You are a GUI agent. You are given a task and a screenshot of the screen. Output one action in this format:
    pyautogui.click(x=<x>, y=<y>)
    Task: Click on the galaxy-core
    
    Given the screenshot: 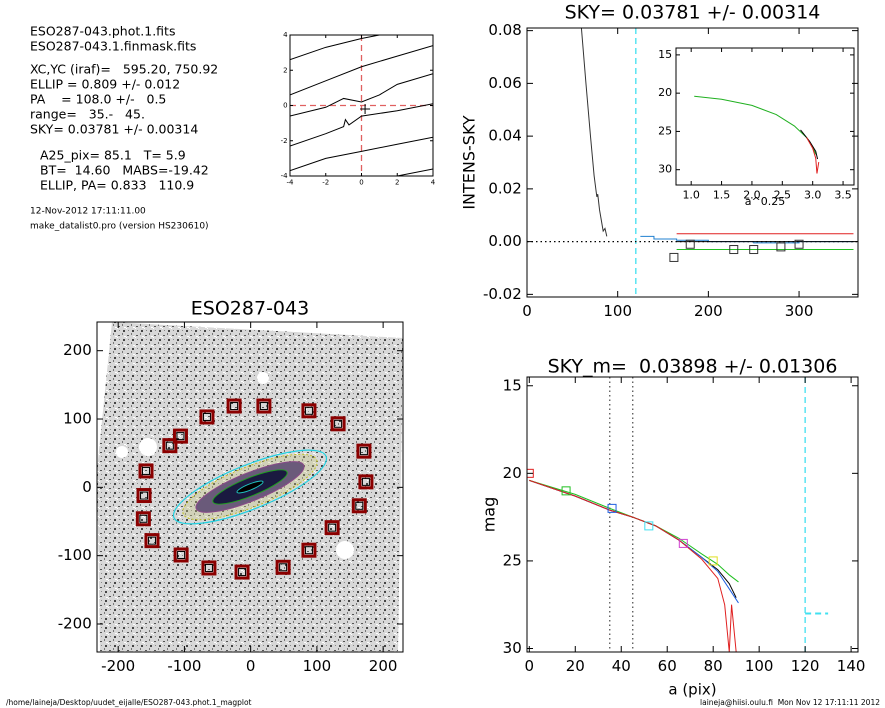 What is the action you would take?
    pyautogui.click(x=250, y=487)
    